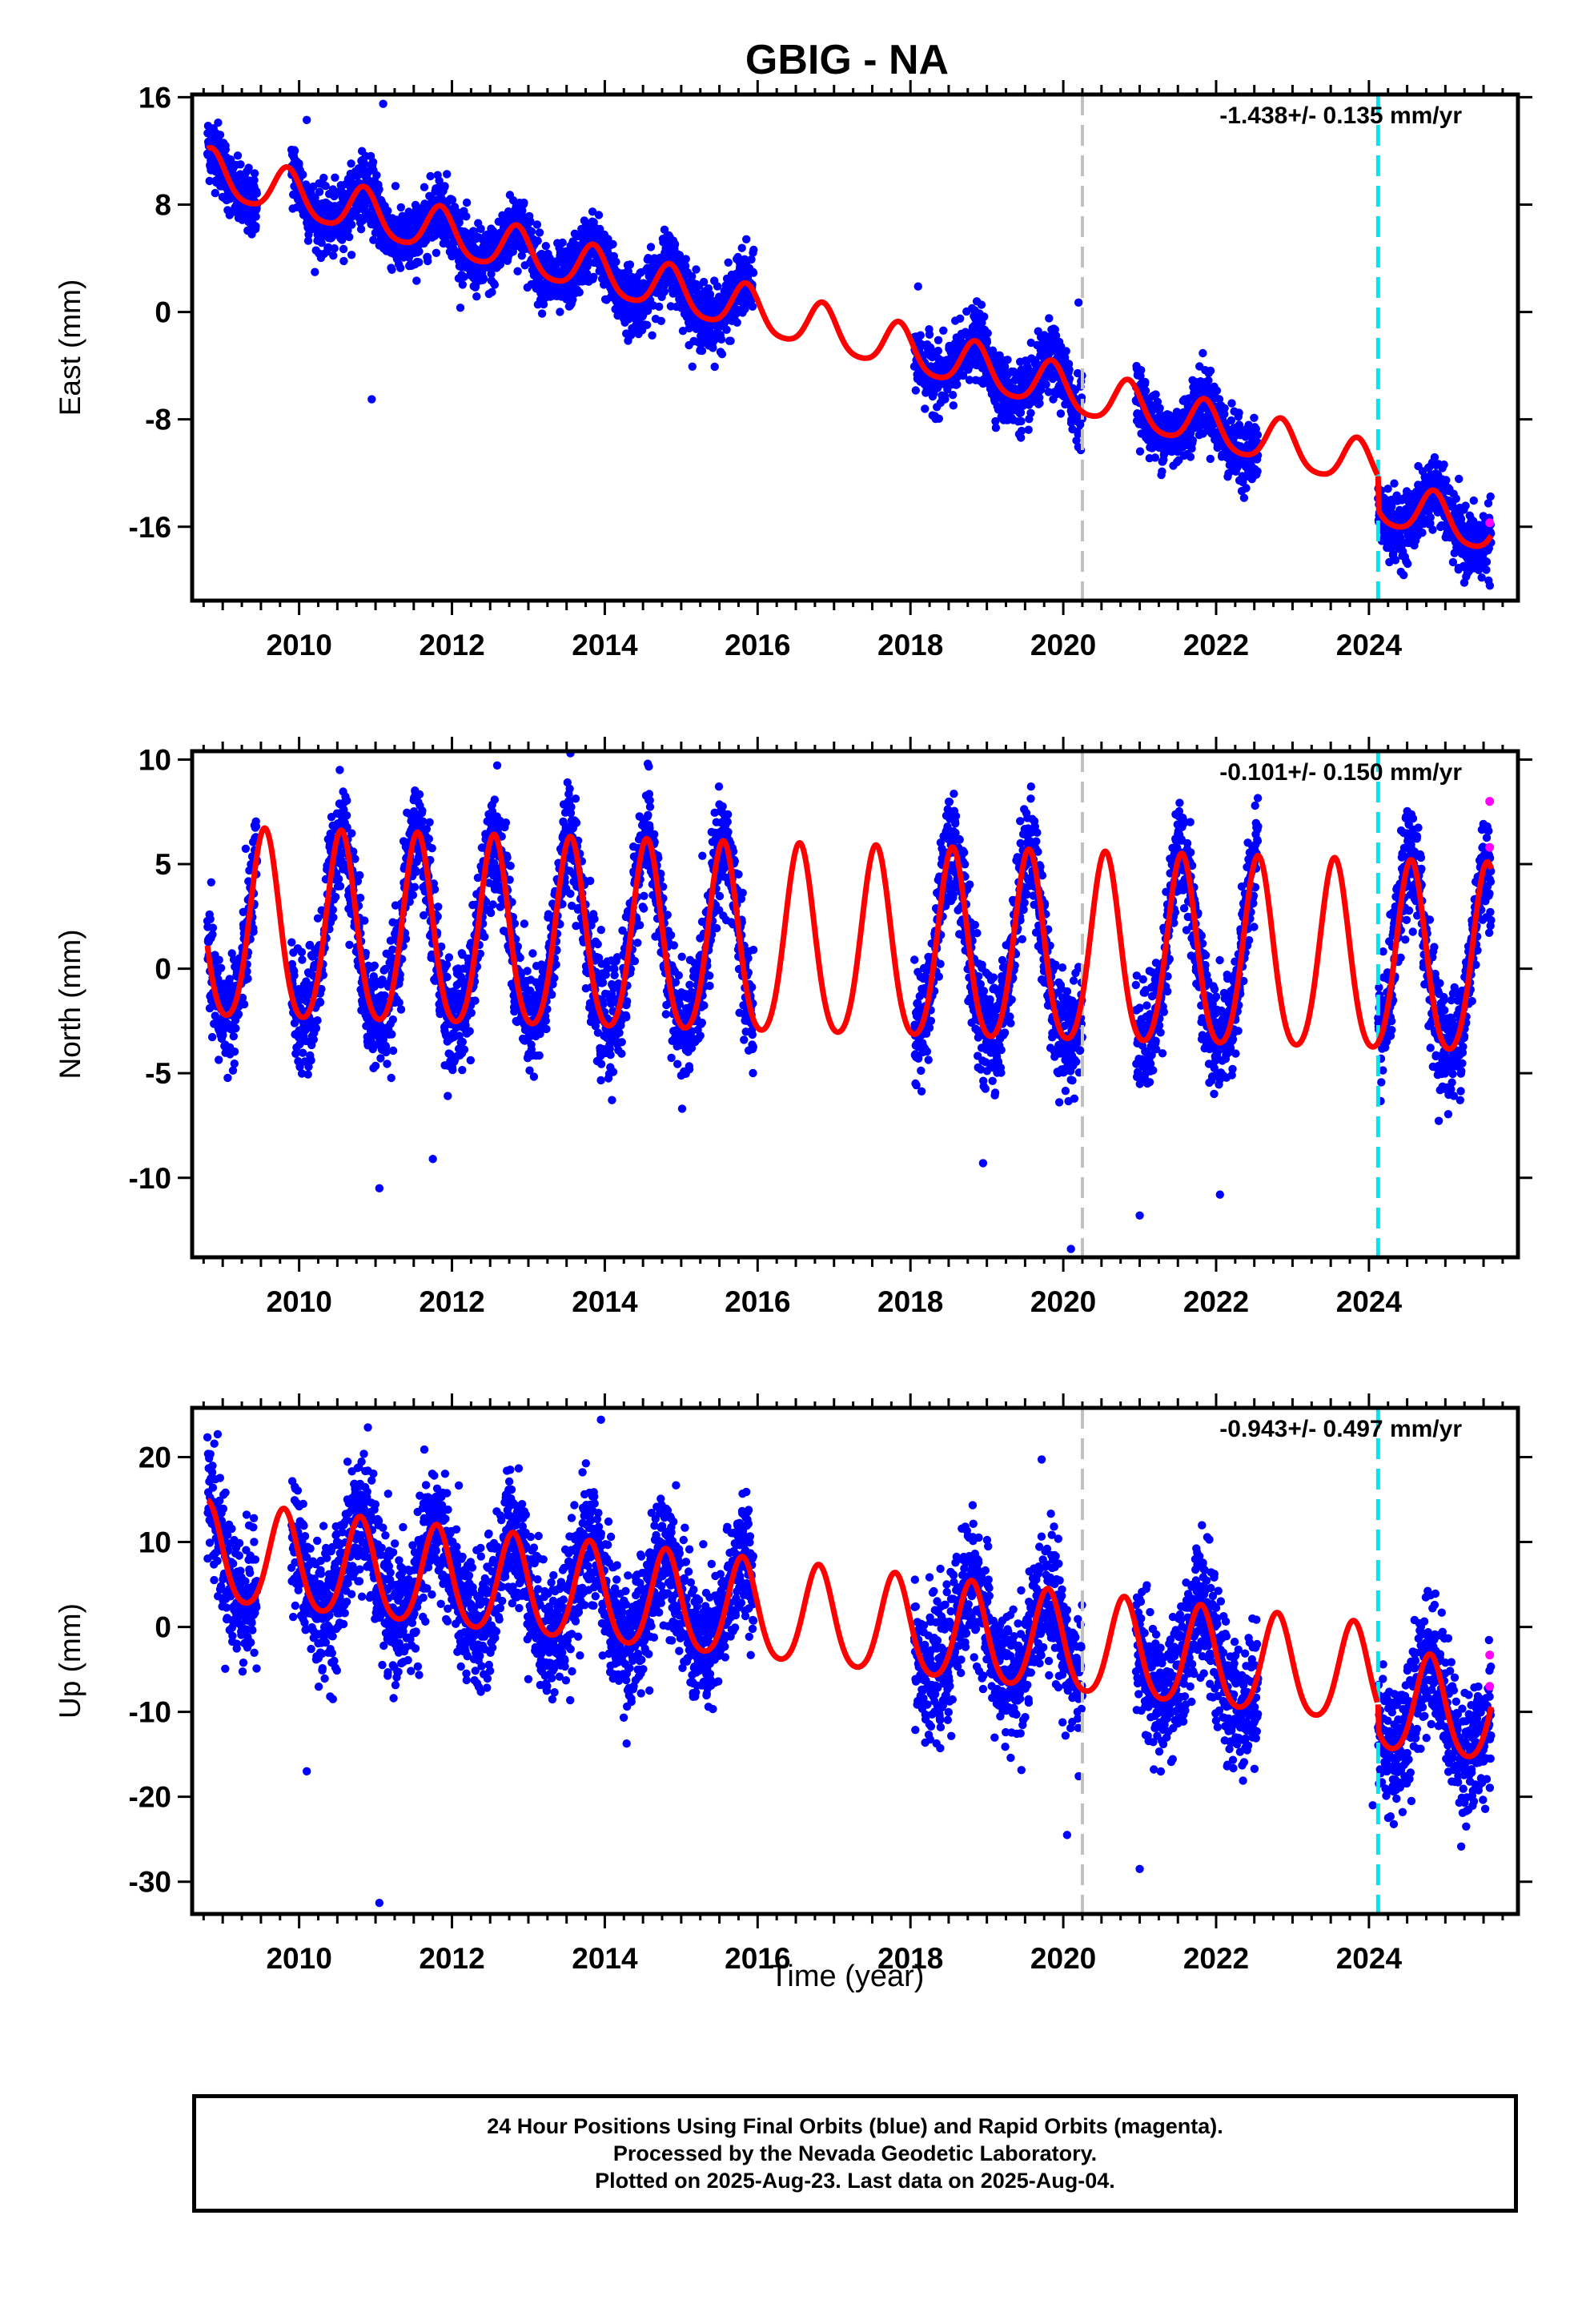 The height and width of the screenshot is (2324, 1582). Describe the element at coordinates (1369, 645) in the screenshot. I see `x-tick-label: 2024` at that location.